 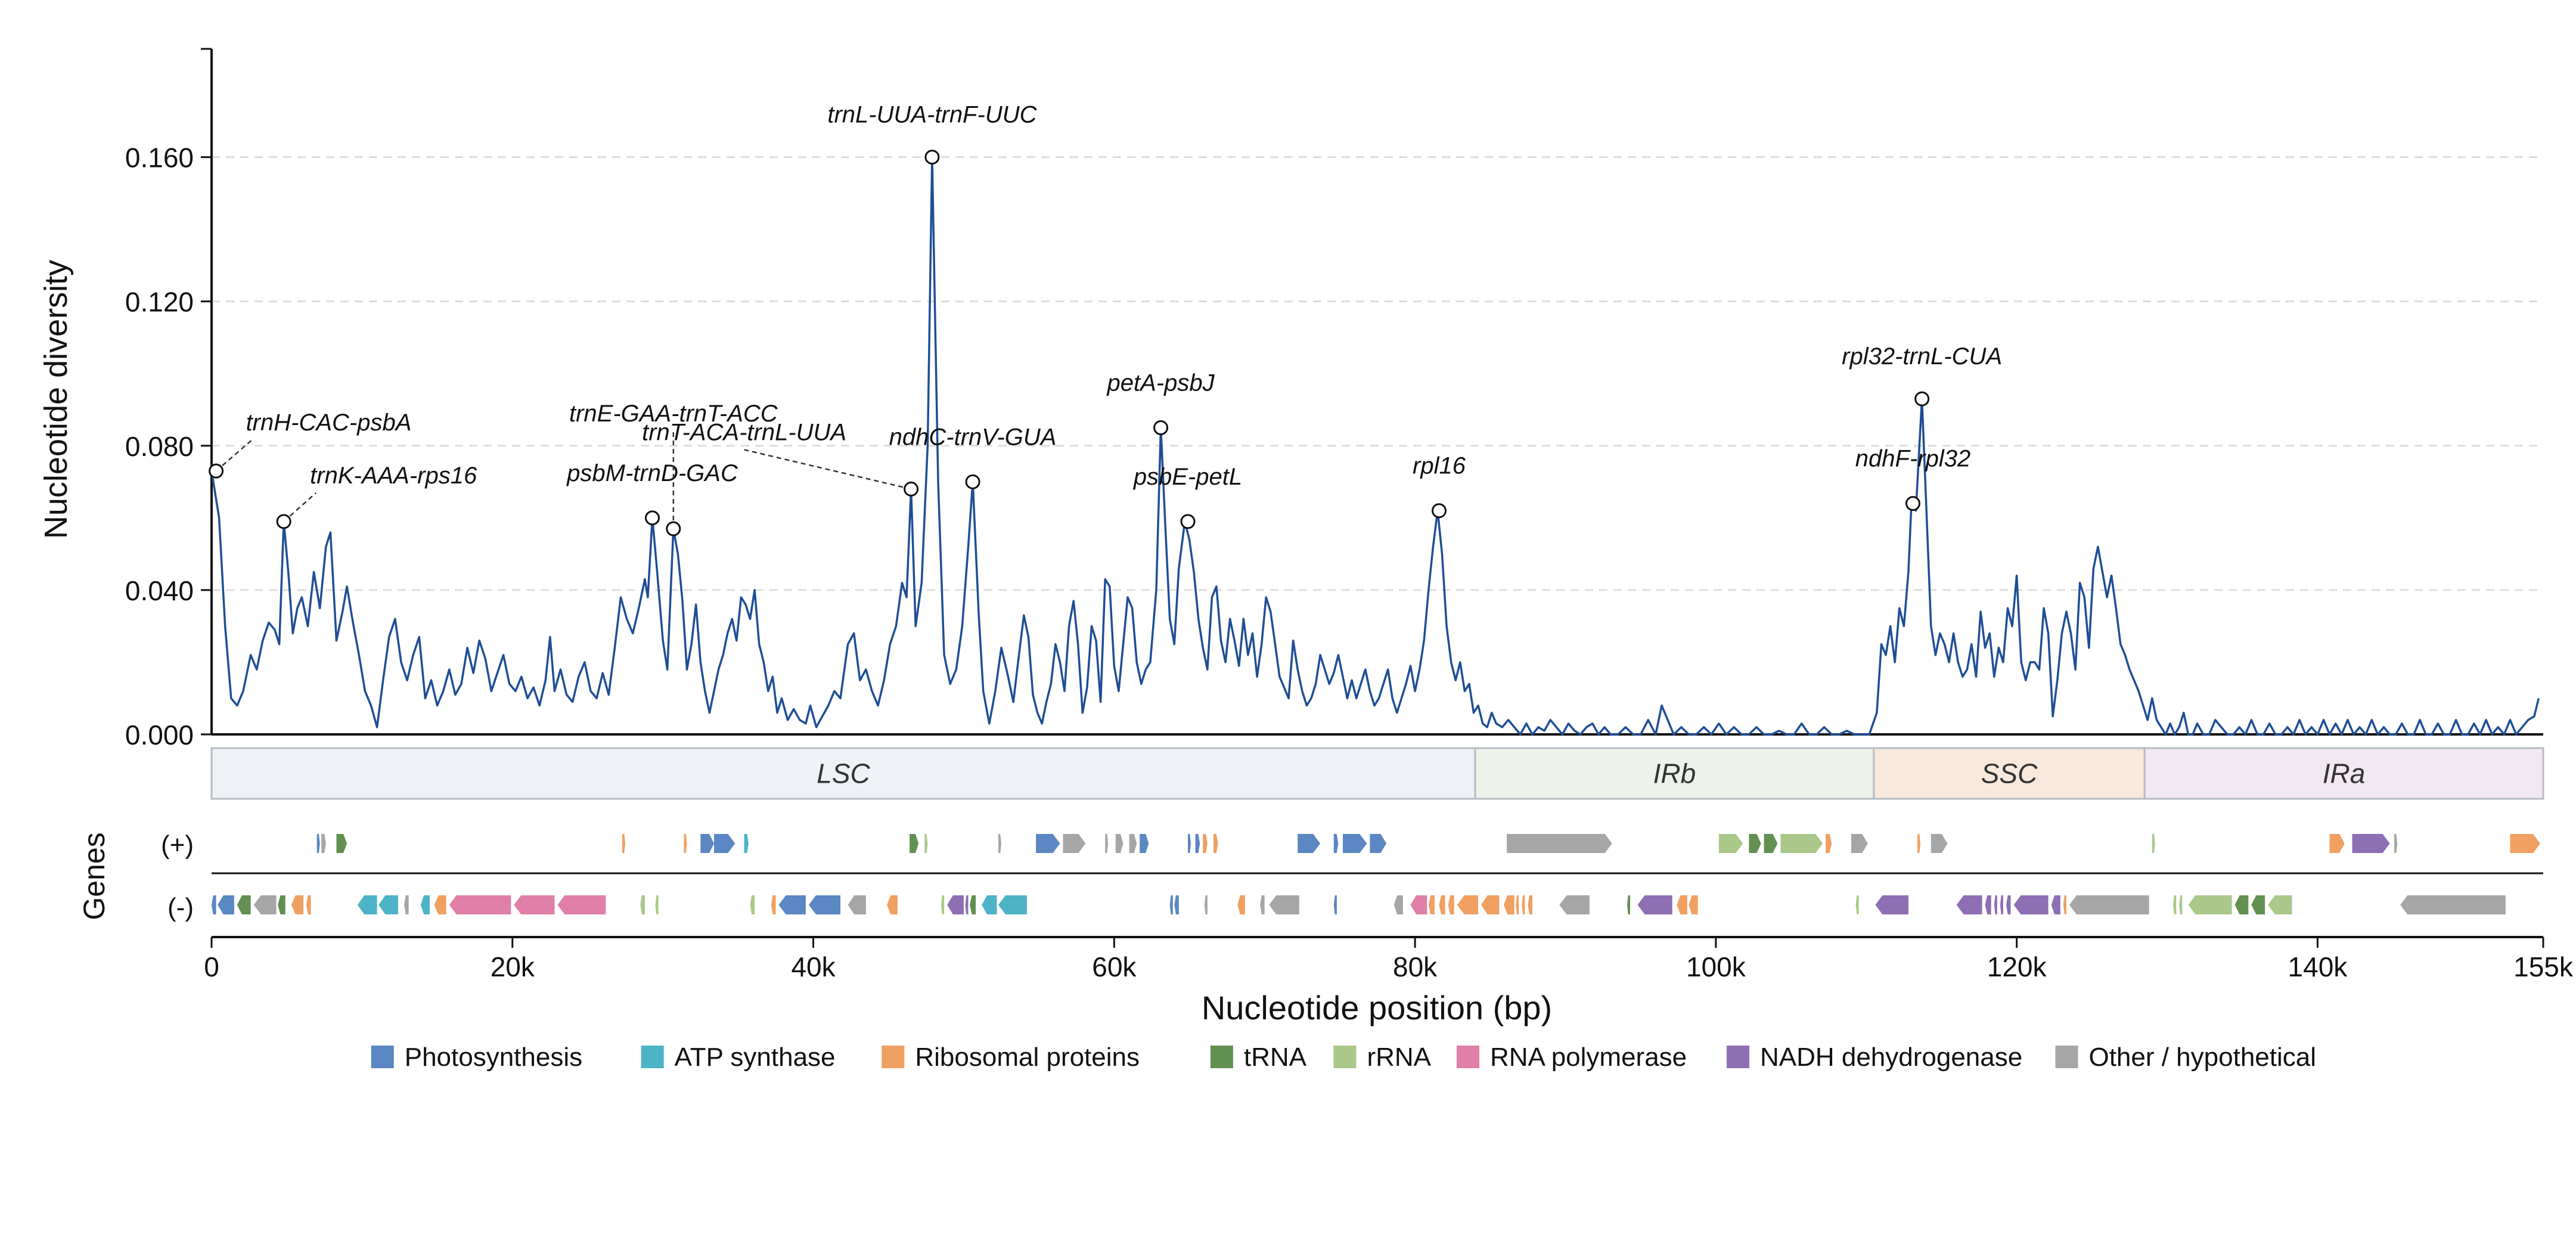 I want to click on peak-label: rpl16, so click(x=1440, y=466).